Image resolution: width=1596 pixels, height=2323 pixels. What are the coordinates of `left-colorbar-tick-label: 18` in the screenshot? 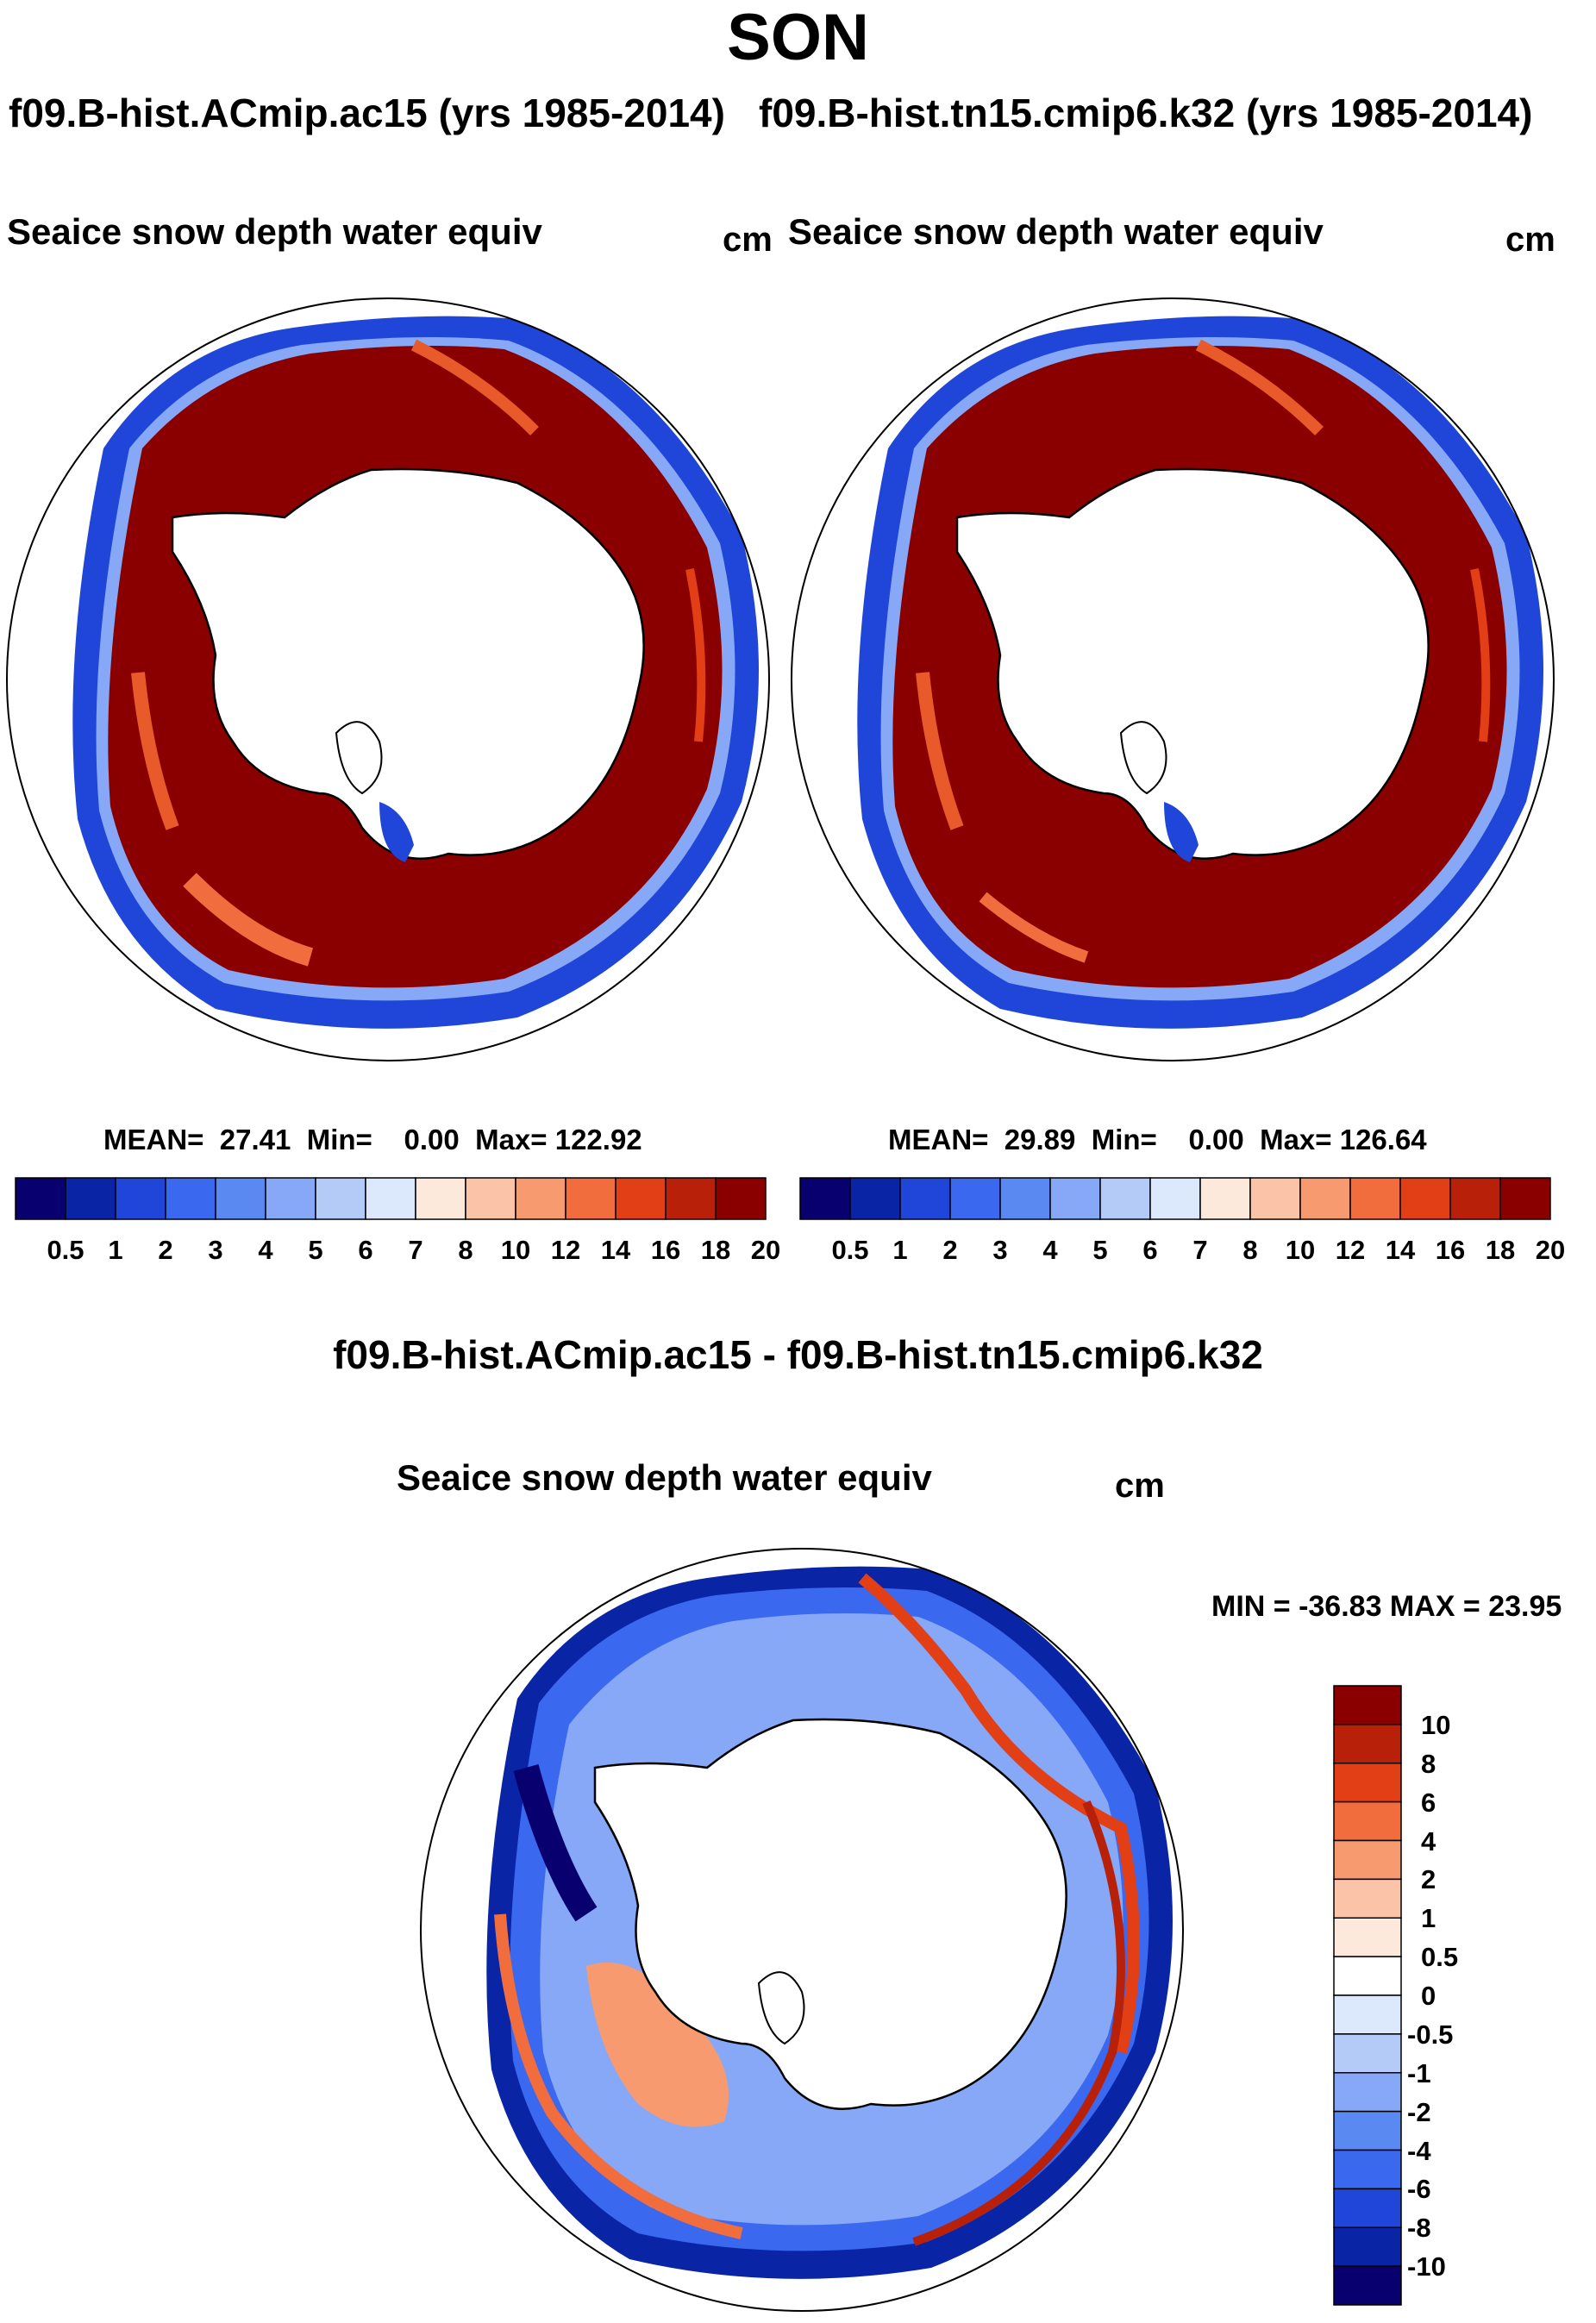 It's located at (715, 1250).